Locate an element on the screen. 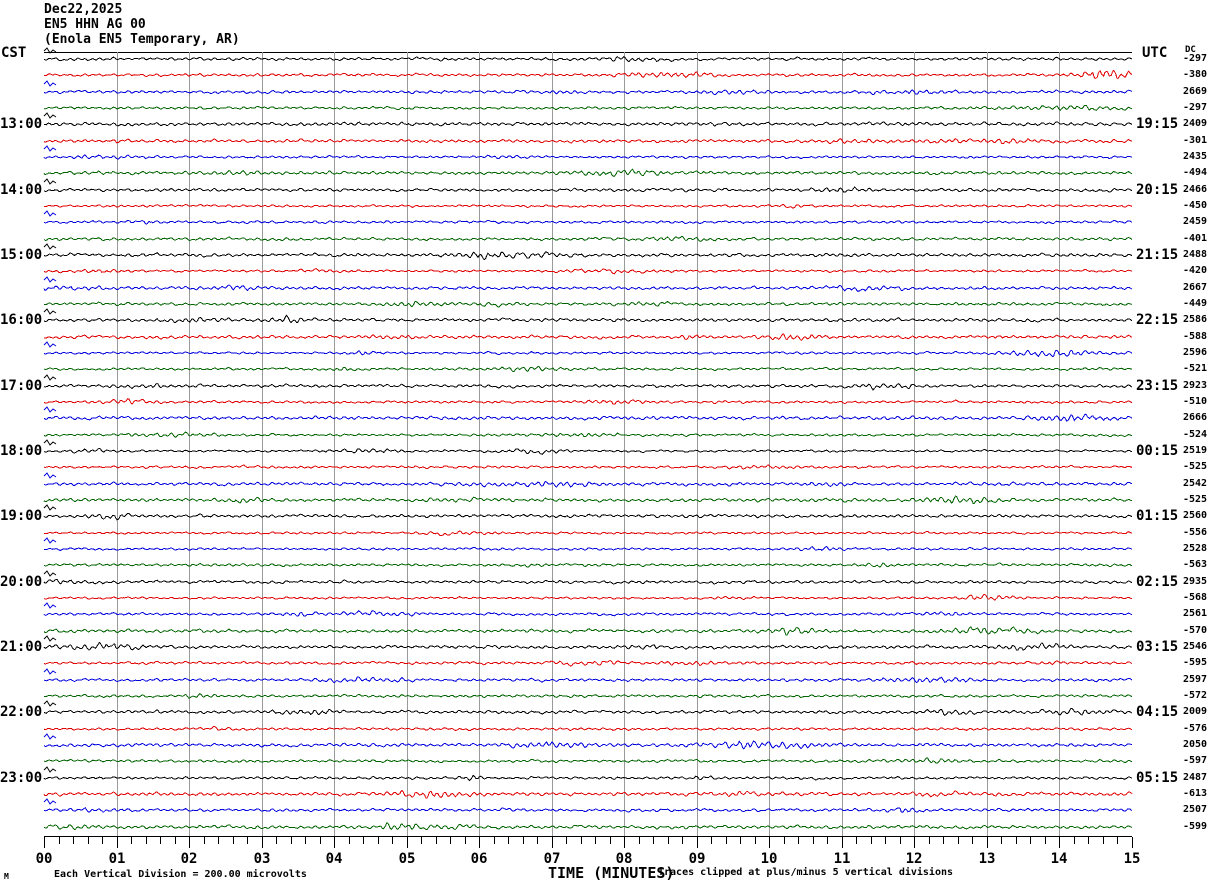 This screenshot has height=886, width=1210. dc-offset-value: 2546 is located at coordinates (1195, 646).